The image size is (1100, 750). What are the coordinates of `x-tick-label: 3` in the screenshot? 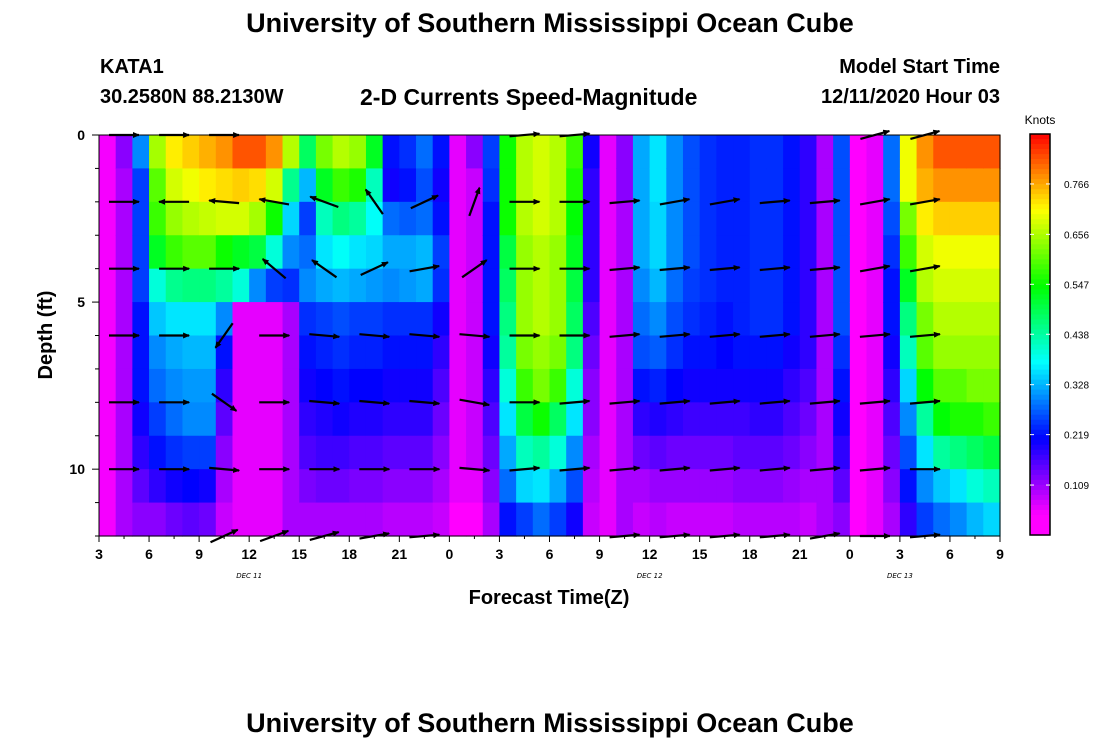 It's located at (500, 554).